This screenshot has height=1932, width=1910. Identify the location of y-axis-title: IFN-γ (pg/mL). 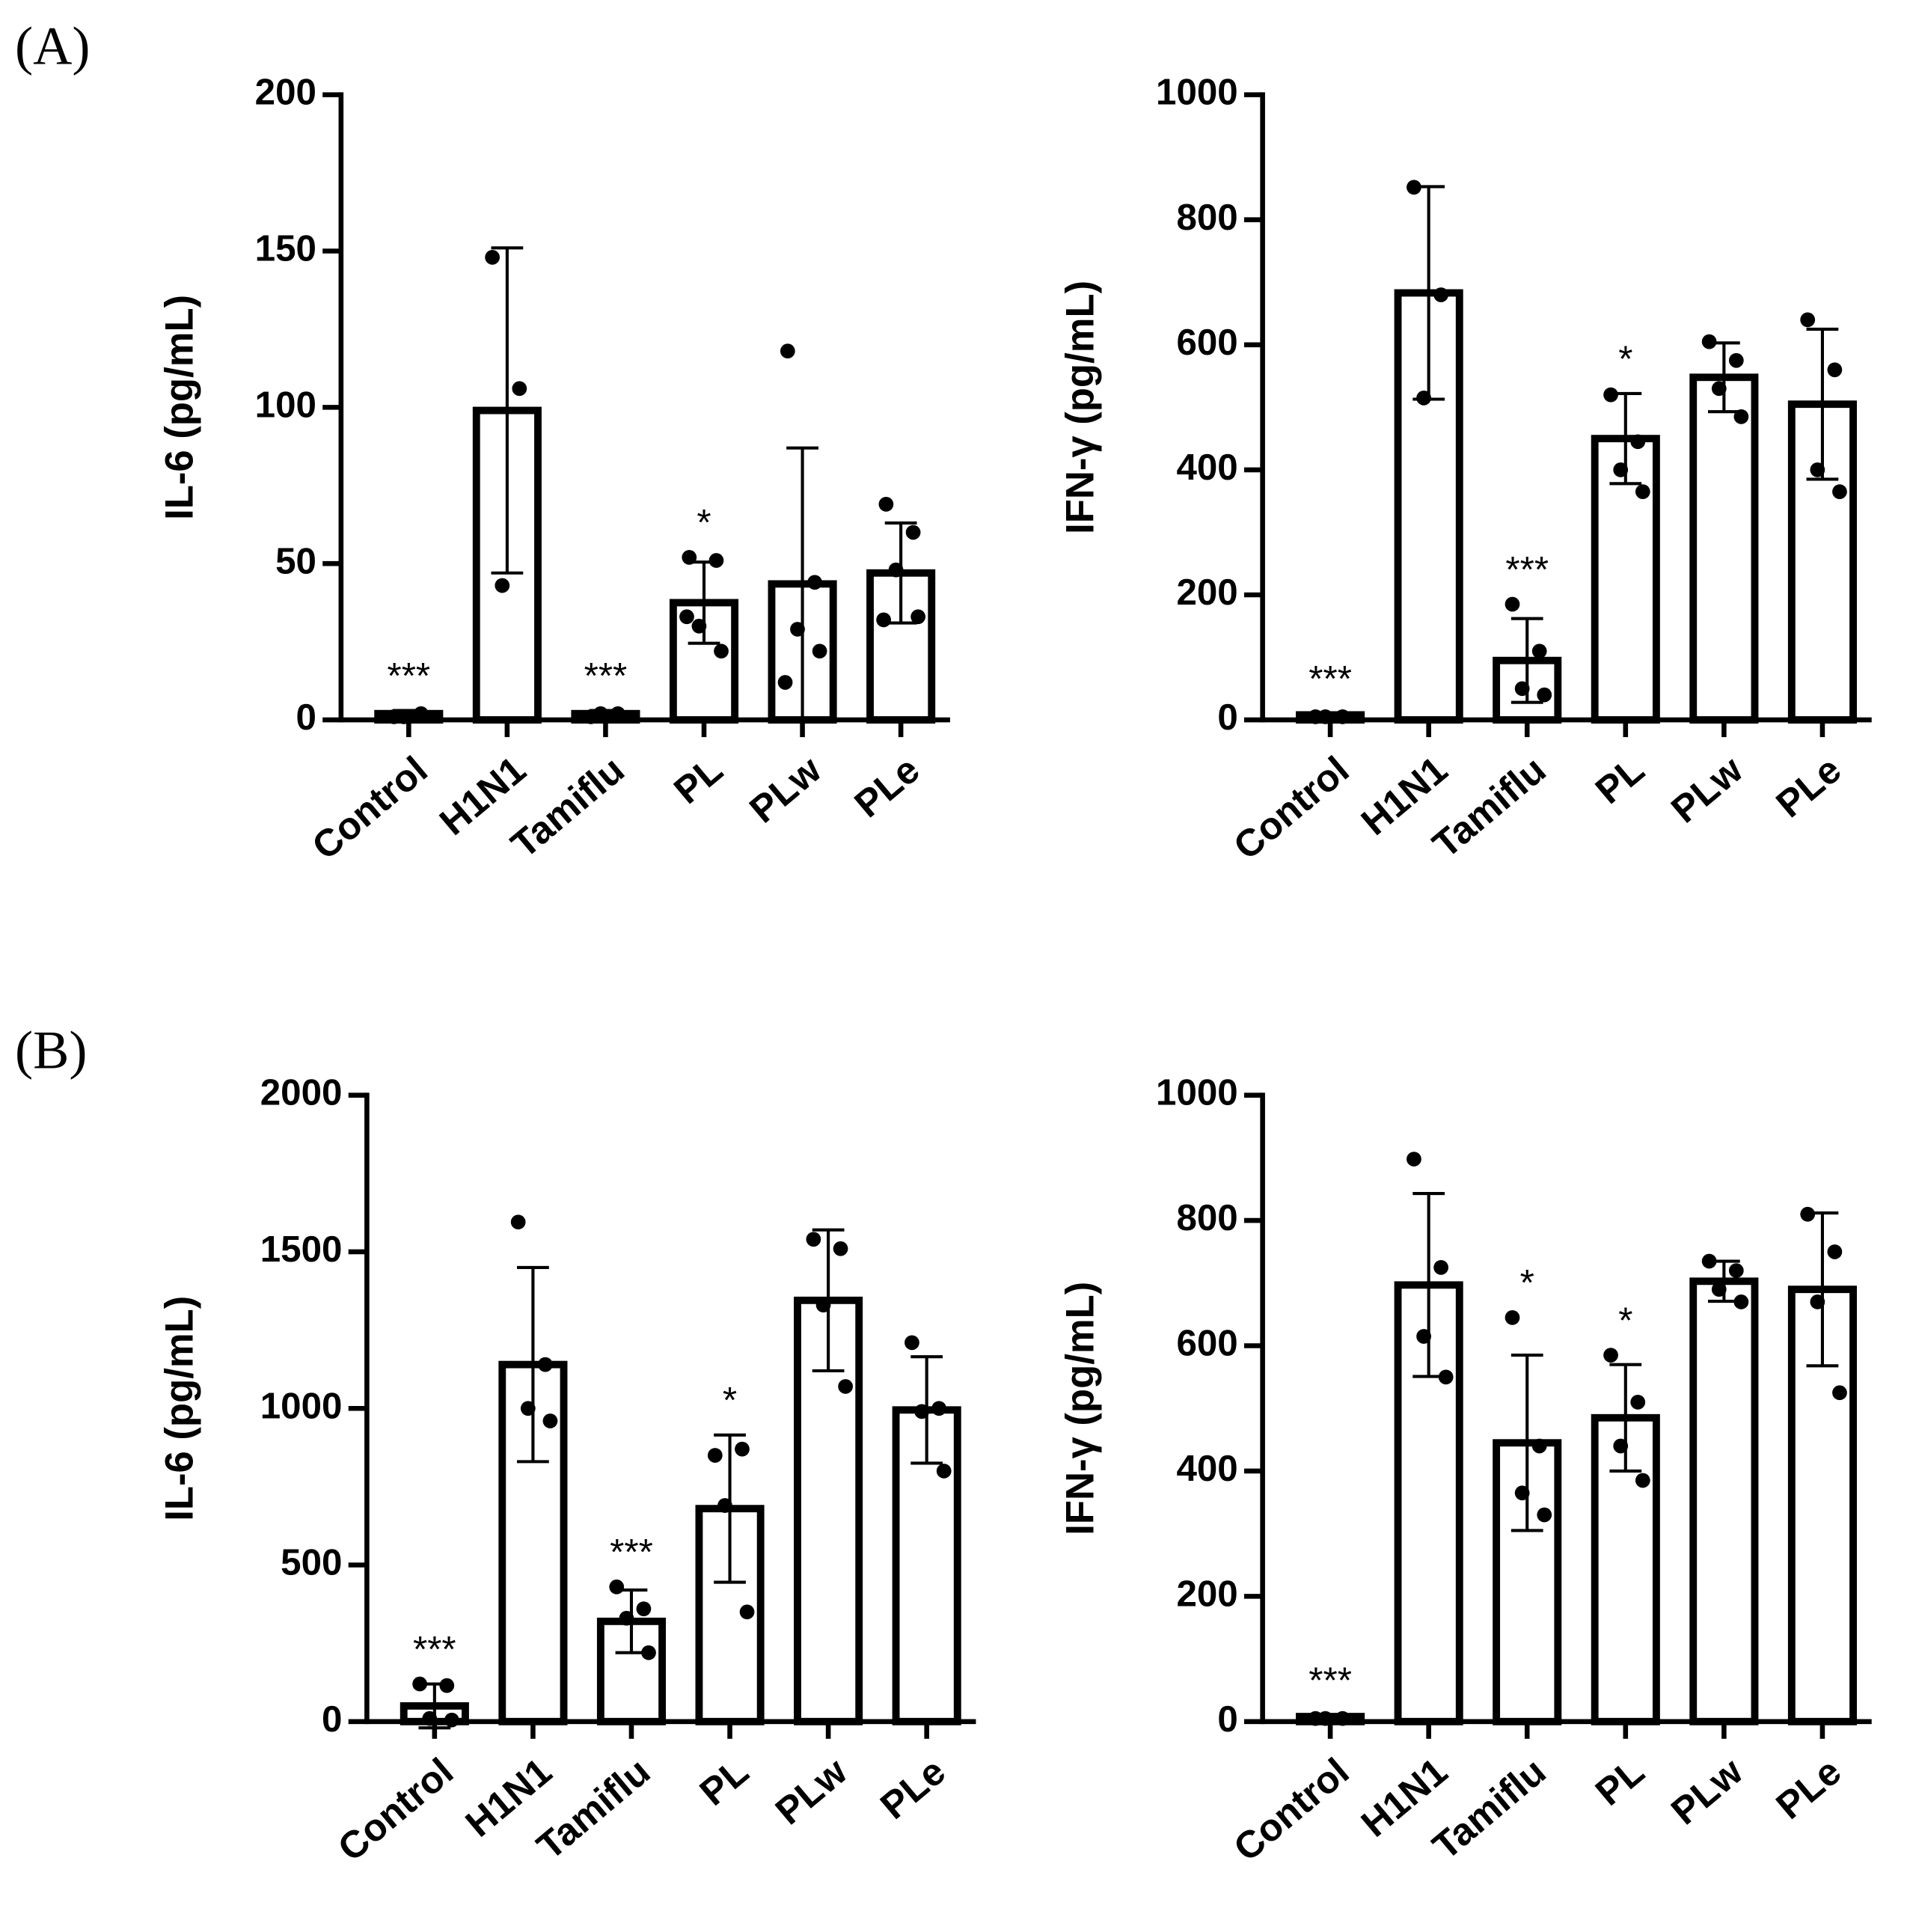
(1080, 408).